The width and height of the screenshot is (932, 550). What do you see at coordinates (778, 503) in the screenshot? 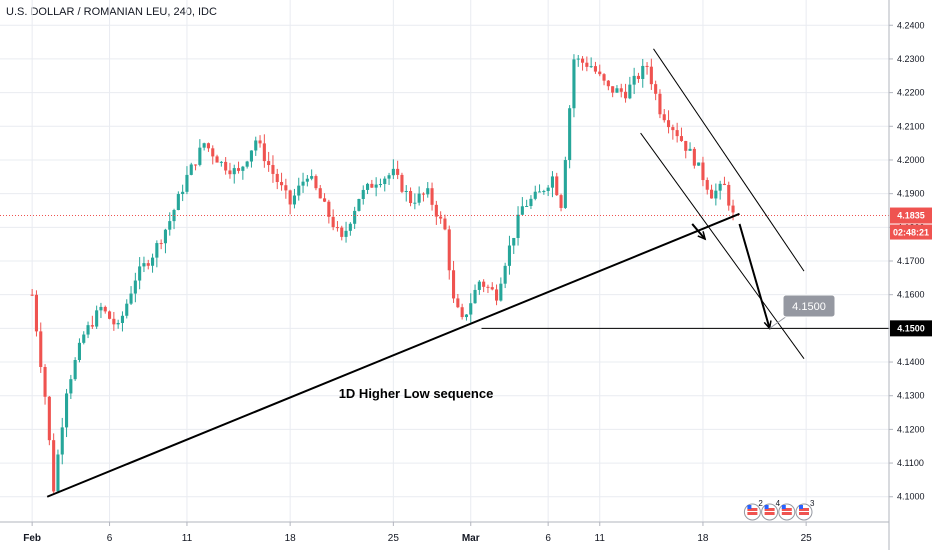
I see `event-count: 4` at bounding box center [778, 503].